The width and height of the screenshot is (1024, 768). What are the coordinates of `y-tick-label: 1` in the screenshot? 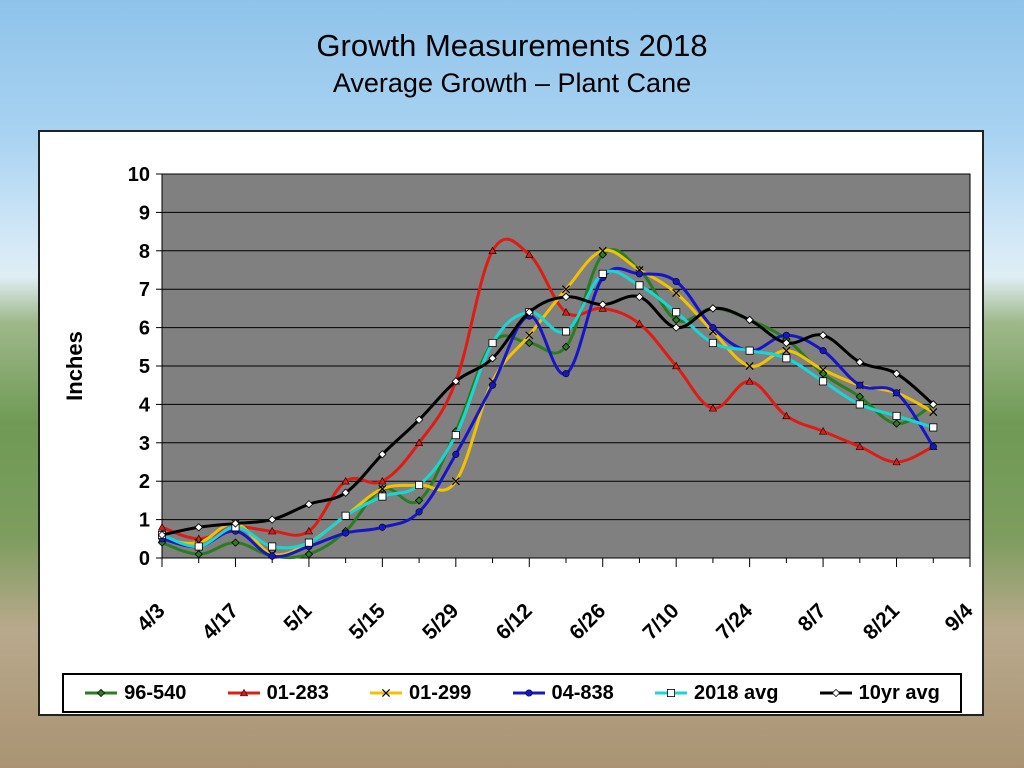 It's located at (144, 521).